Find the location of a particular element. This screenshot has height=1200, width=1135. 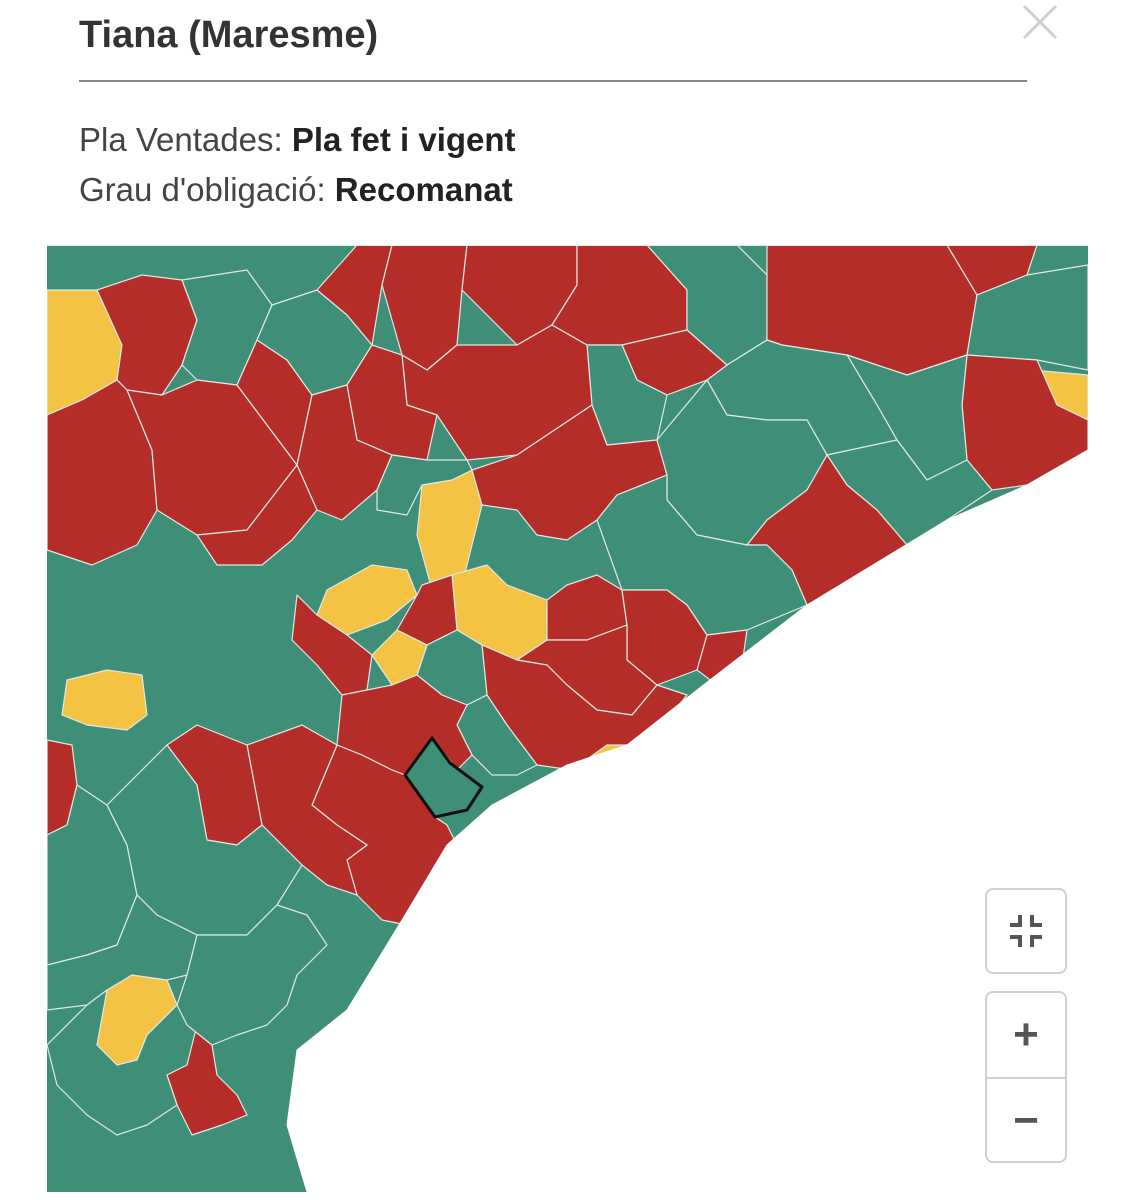

plan-status-label: Pla Ventades: is located at coordinates (185, 139).